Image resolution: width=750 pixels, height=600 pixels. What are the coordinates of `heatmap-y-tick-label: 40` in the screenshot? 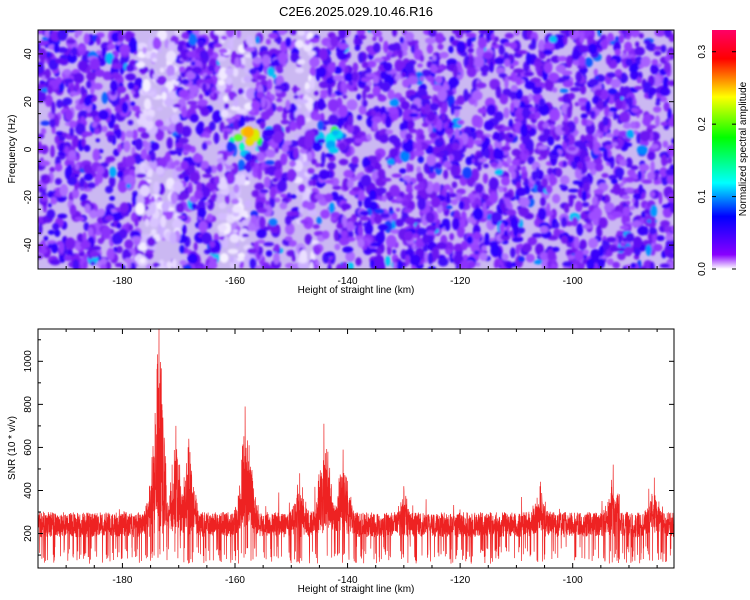 It's located at (28, 54).